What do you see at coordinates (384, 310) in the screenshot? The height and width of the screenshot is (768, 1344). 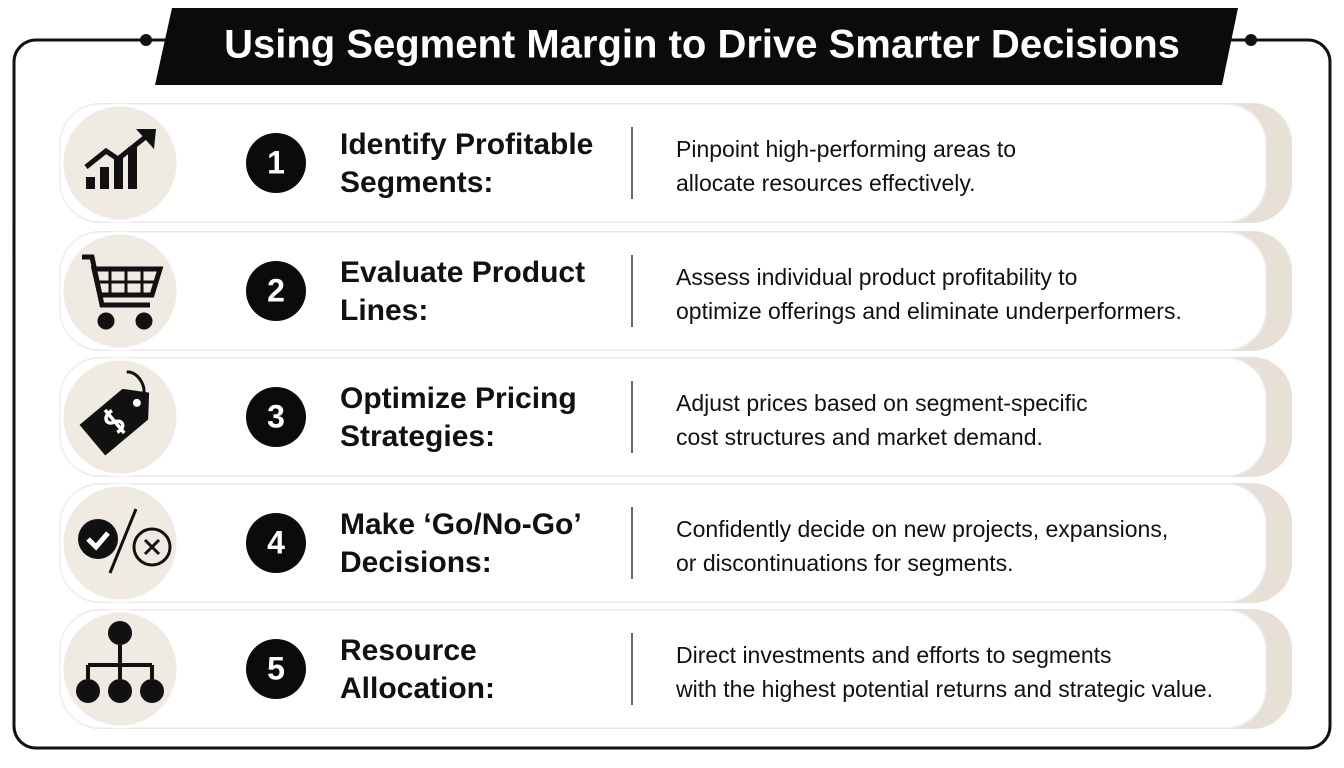 I see `item-heading: Lines:` at bounding box center [384, 310].